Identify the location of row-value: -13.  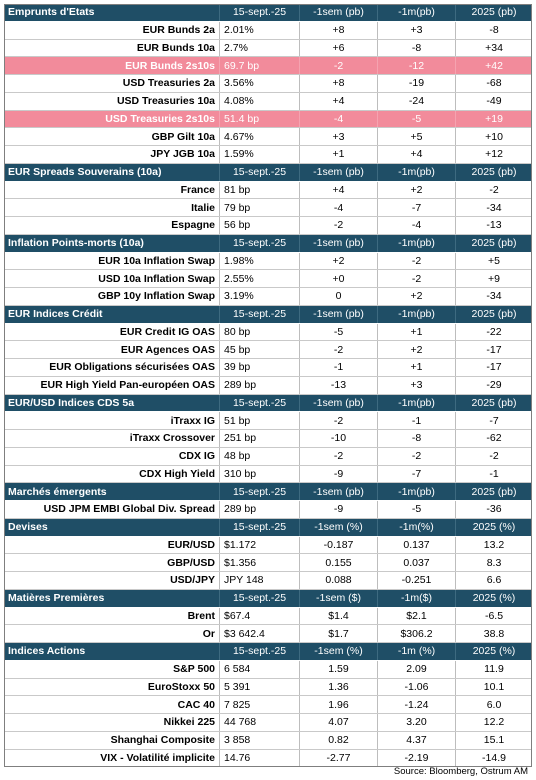
(494, 225).